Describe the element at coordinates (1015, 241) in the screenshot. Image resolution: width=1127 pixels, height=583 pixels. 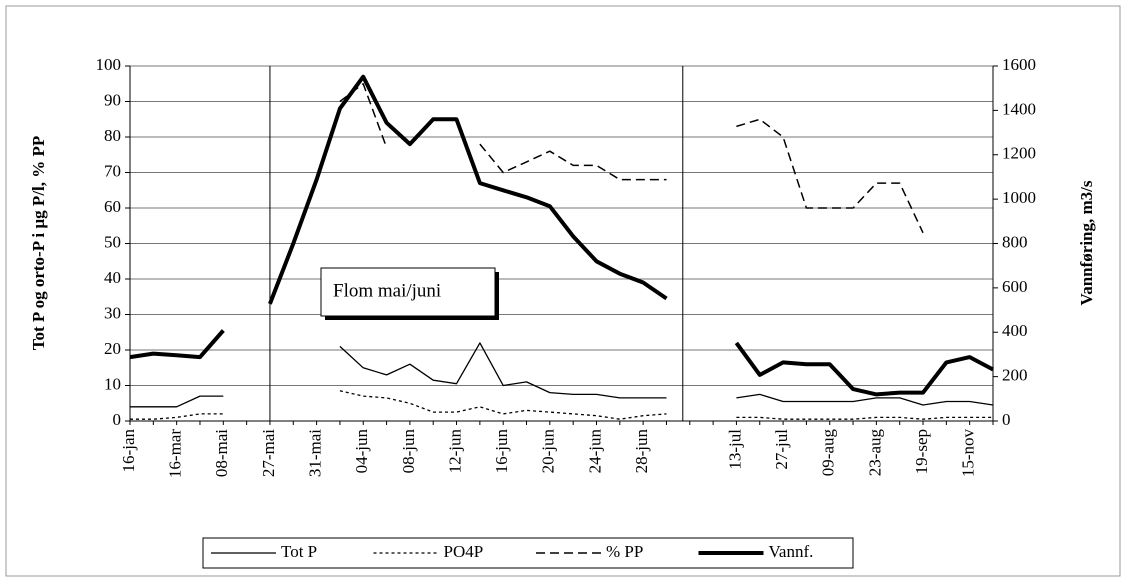
I see `y2-tick-label: 800` at that location.